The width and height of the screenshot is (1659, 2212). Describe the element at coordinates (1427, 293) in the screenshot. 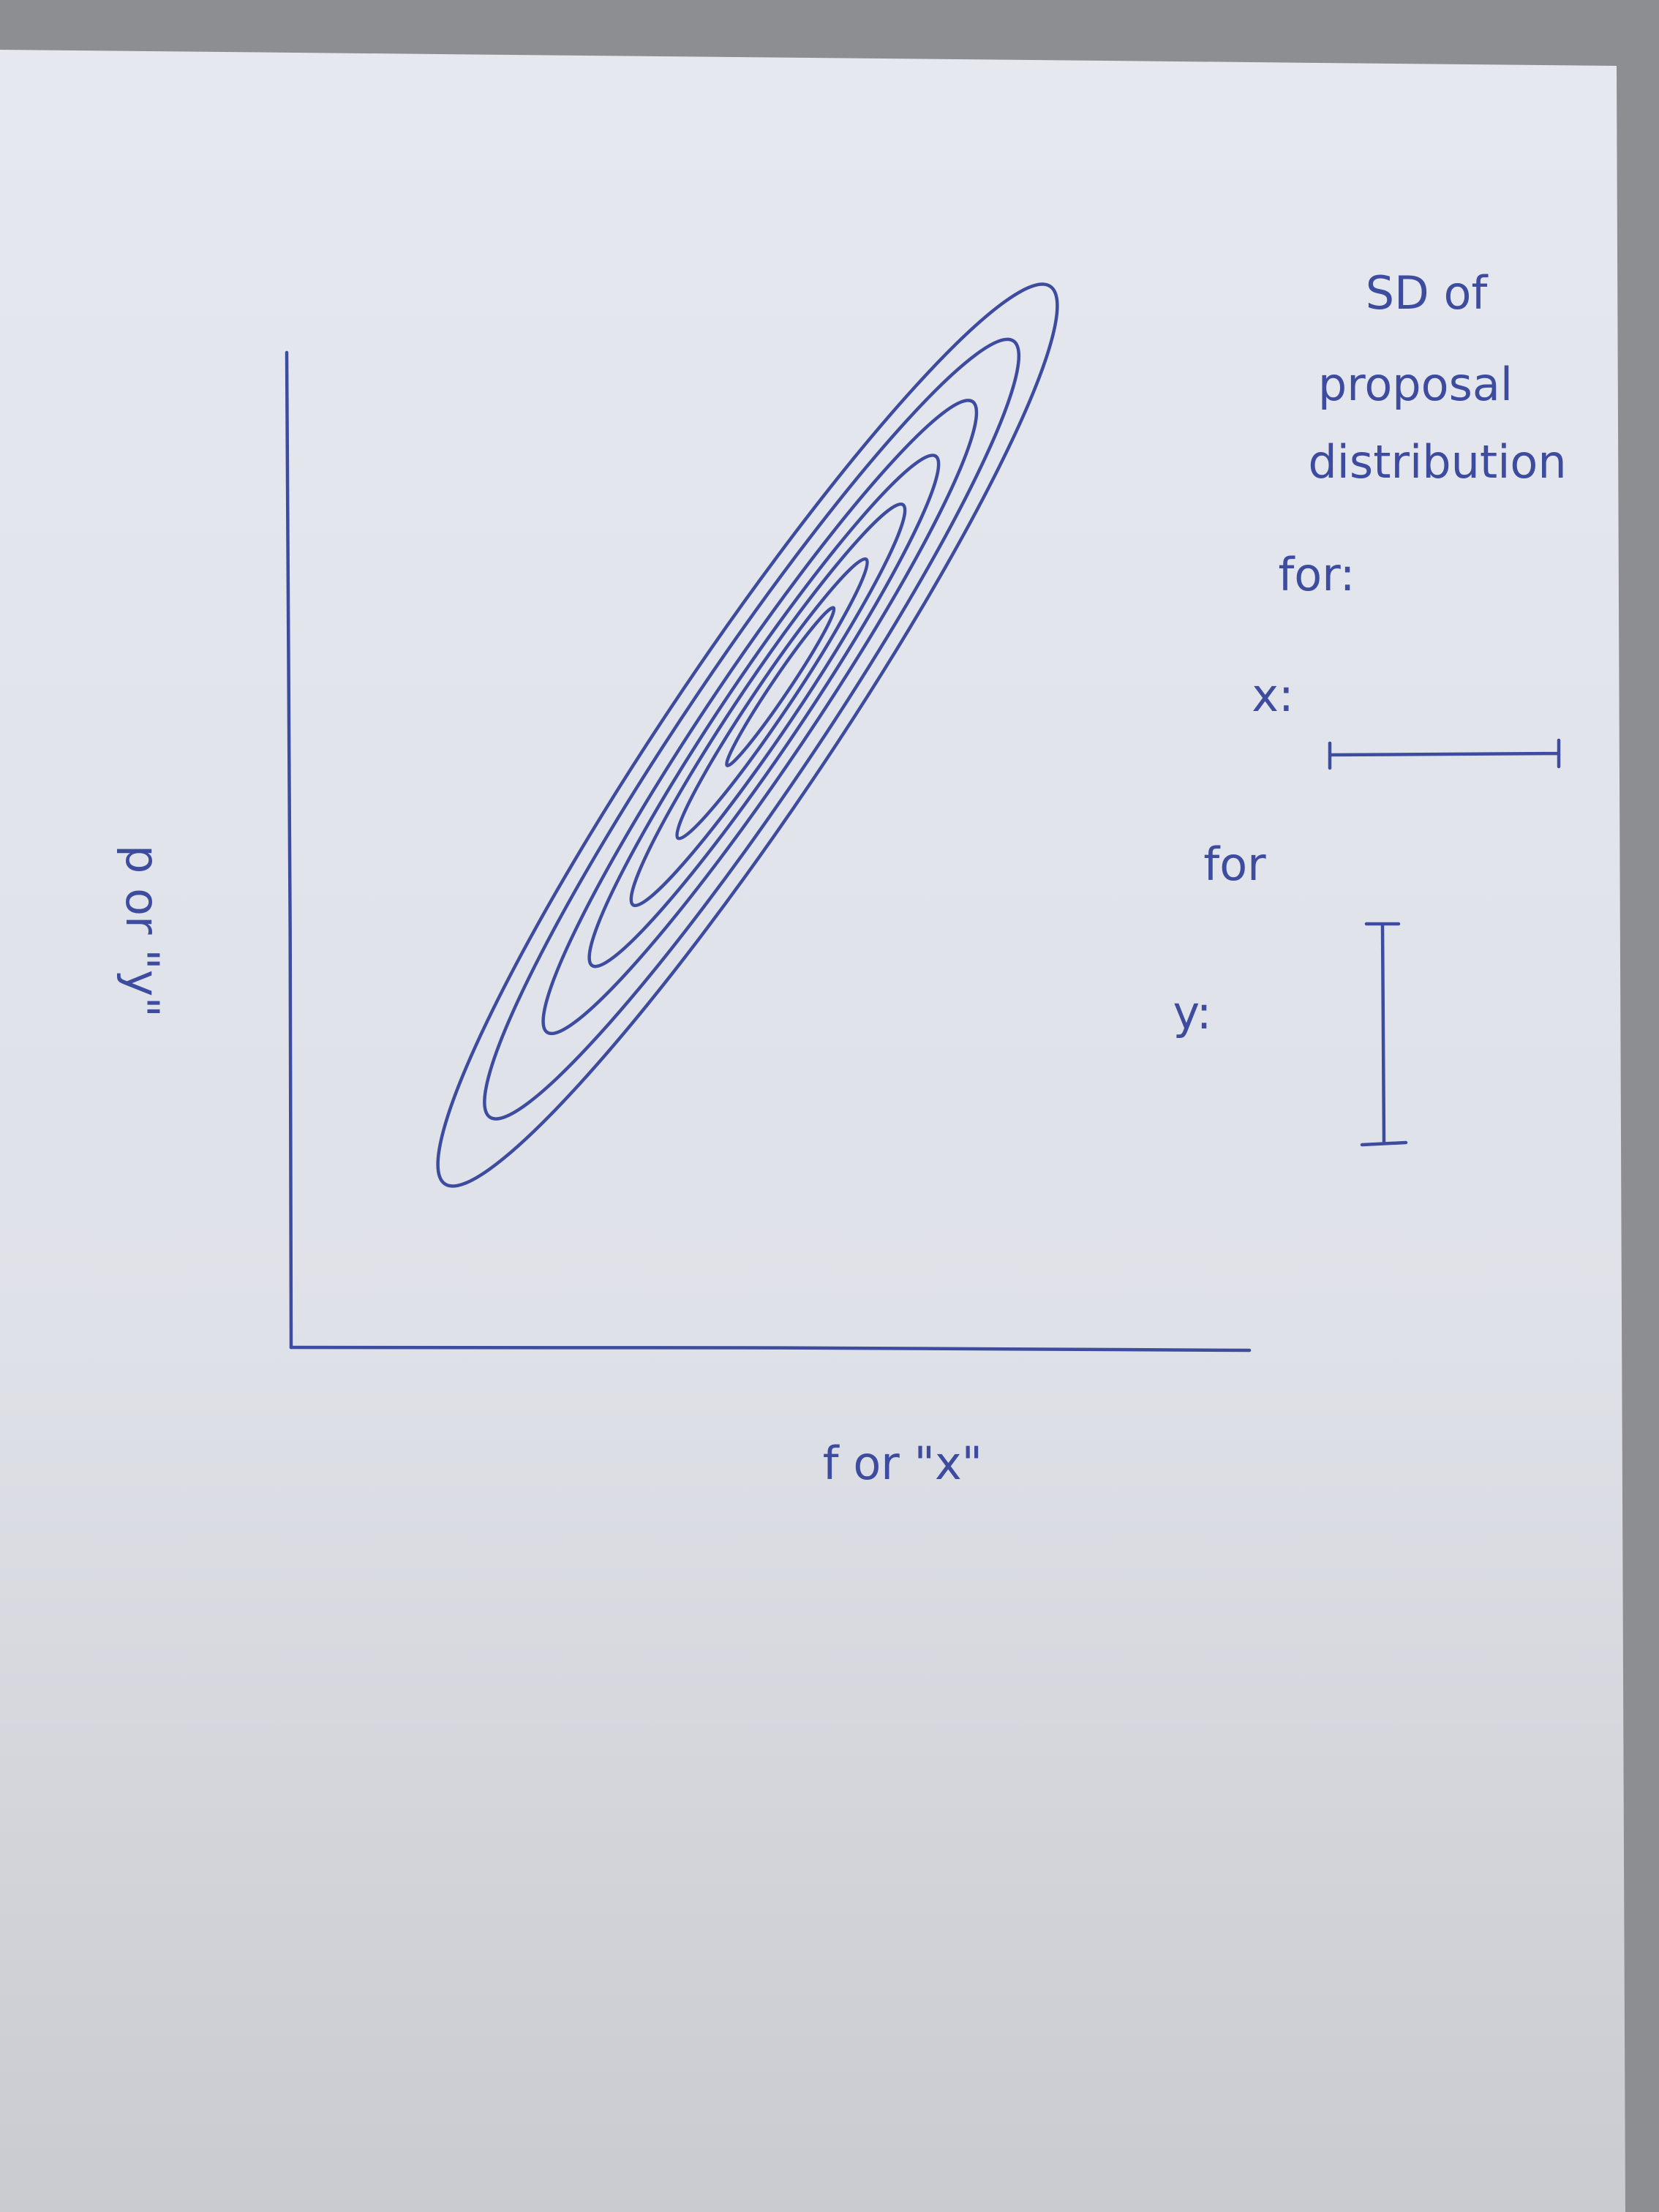

I see `annotation-line: SD of` at that location.